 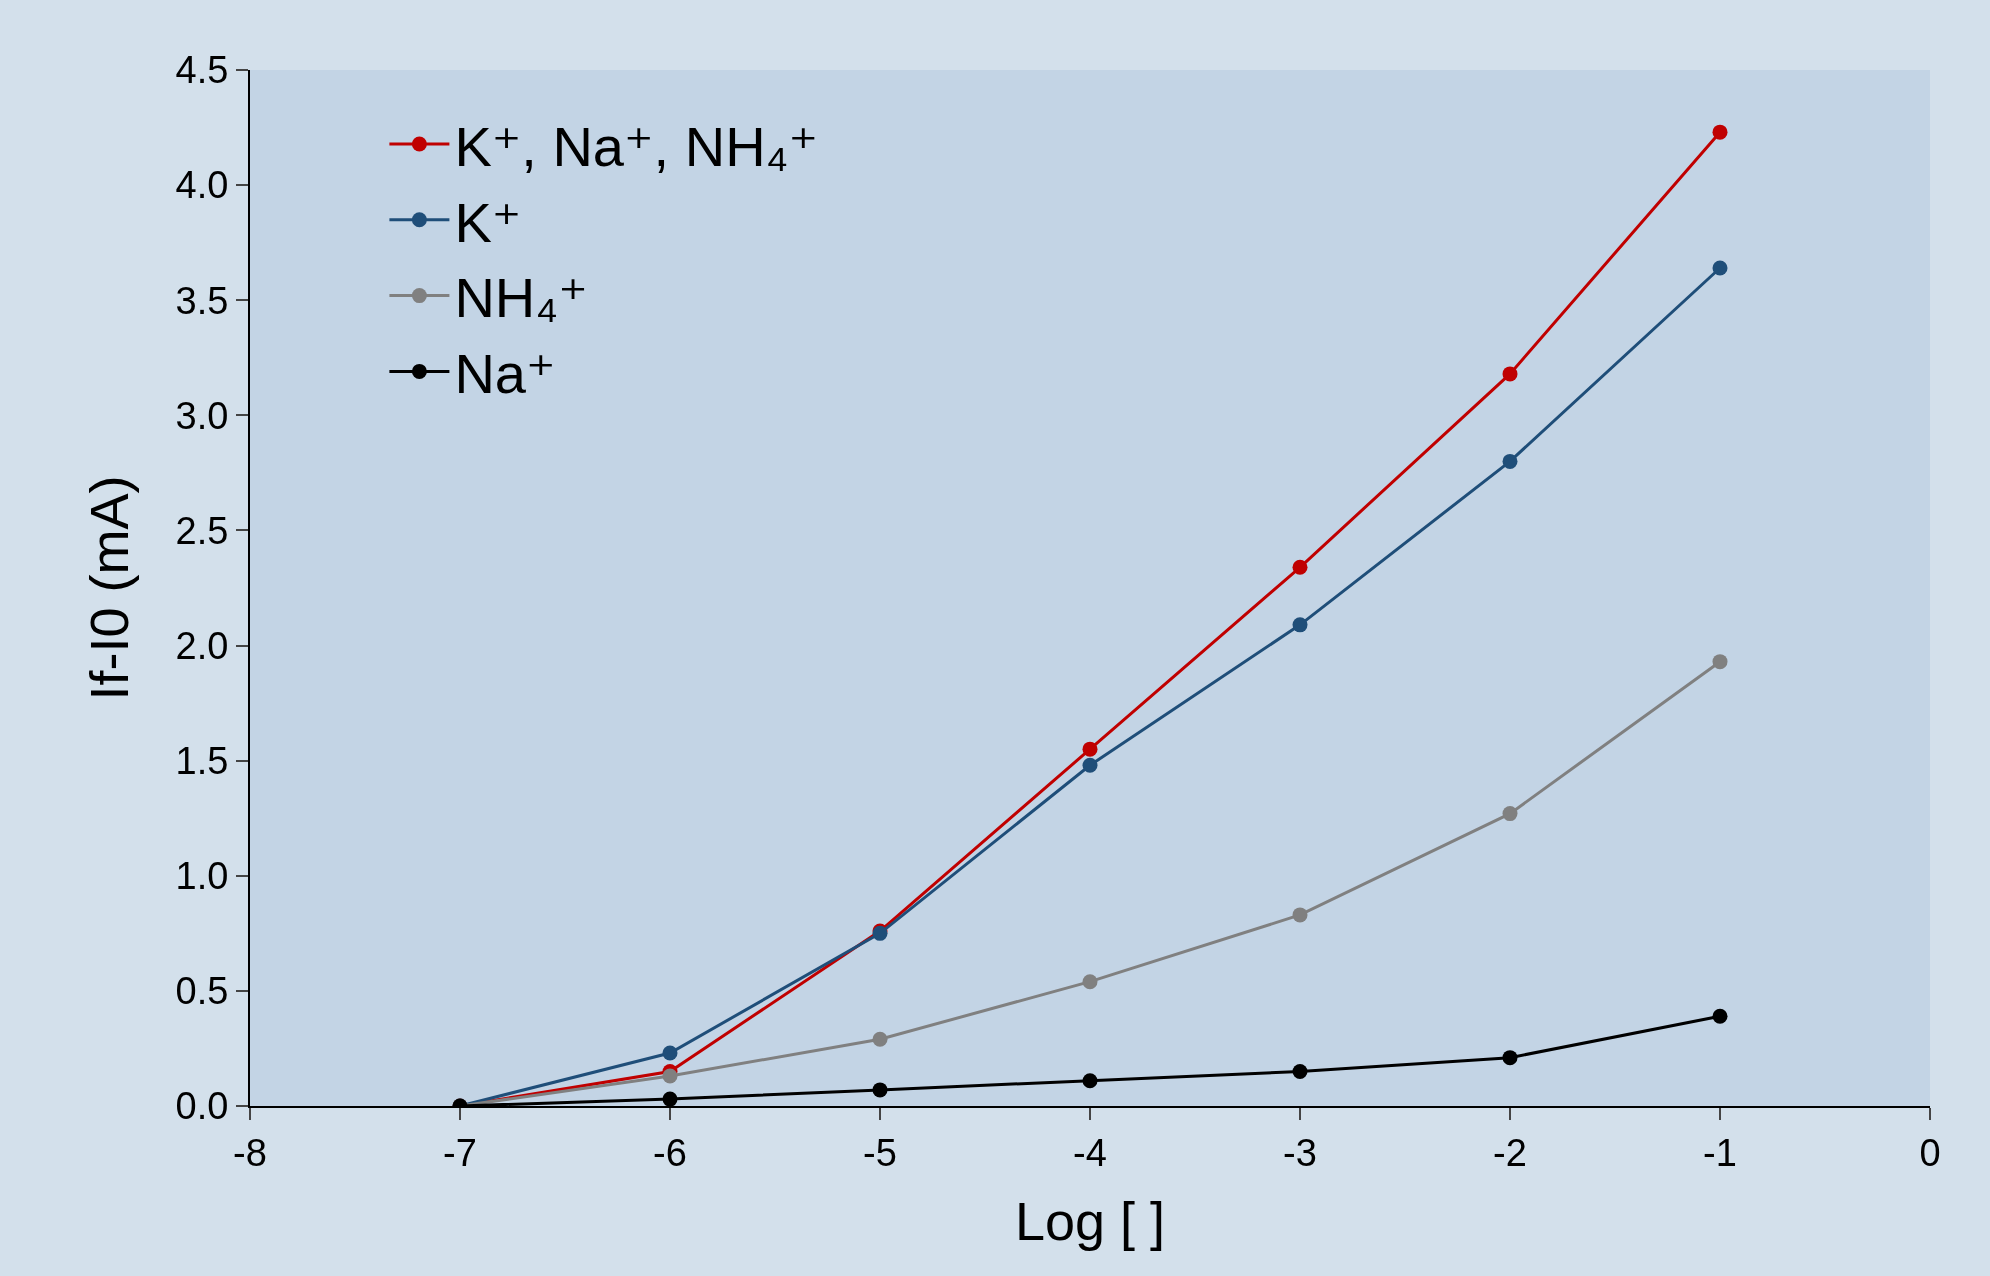 What do you see at coordinates (202, 645) in the screenshot?
I see `y-tick-label: 2.0` at bounding box center [202, 645].